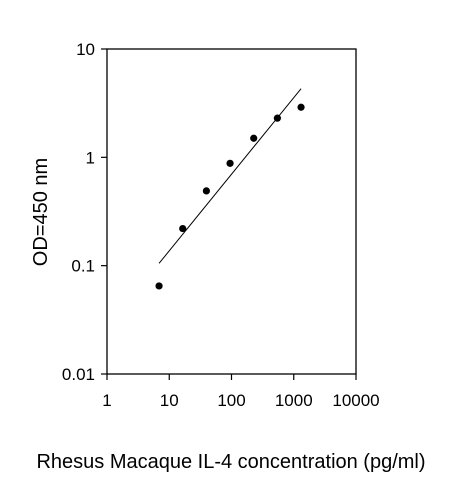 The image size is (463, 480). Describe the element at coordinates (294, 400) in the screenshot. I see `x-tick-label: 1000` at that location.